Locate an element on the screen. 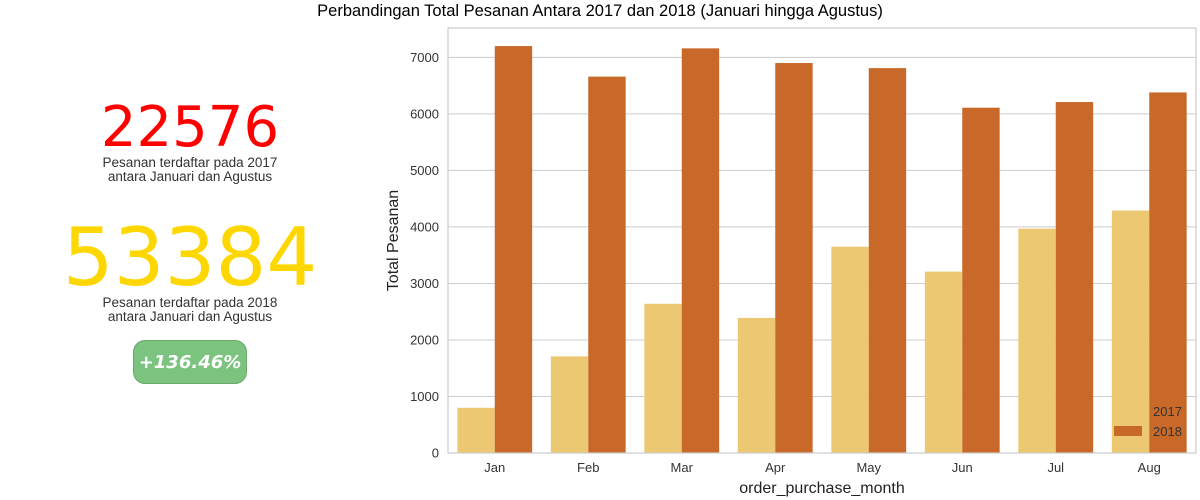  bar-2018-aug is located at coordinates (1168, 272).